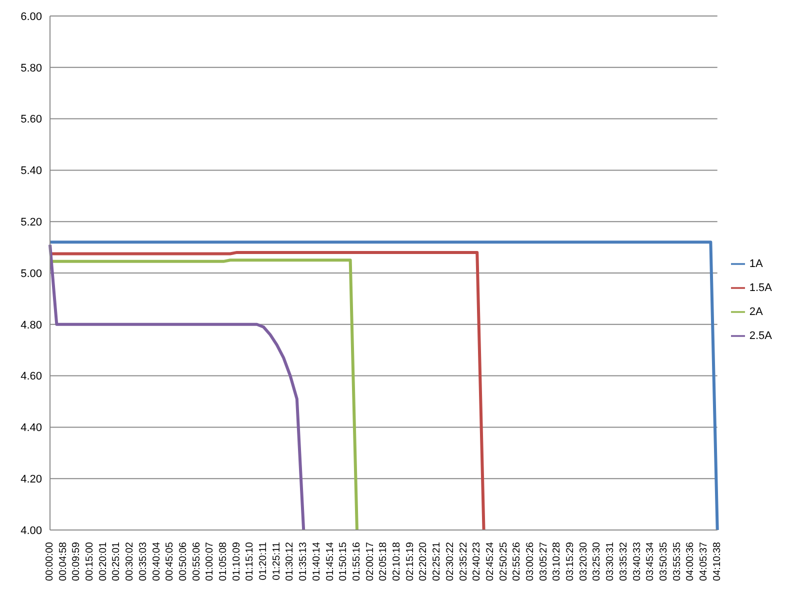 The width and height of the screenshot is (800, 600). Describe the element at coordinates (316, 561) in the screenshot. I see `x-tick-label: 01:40:14` at that location.